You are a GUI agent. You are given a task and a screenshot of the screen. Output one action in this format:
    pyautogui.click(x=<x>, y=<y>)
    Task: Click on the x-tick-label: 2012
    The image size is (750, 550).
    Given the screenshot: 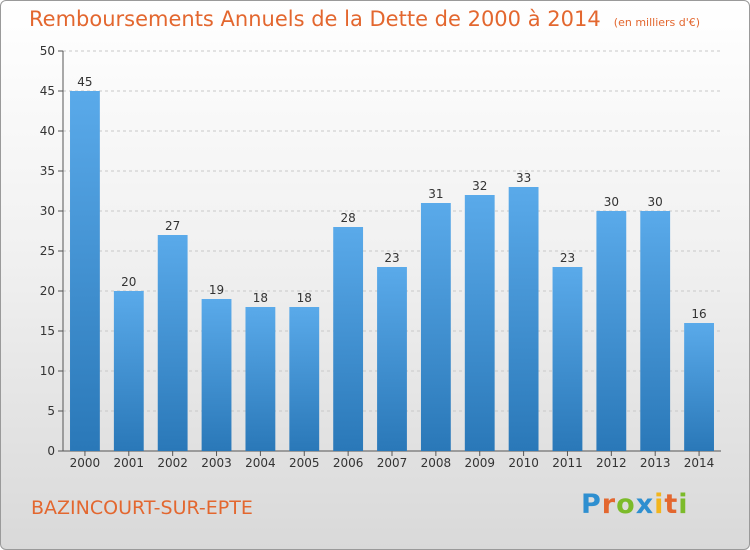 What is the action you would take?
    pyautogui.click(x=611, y=463)
    